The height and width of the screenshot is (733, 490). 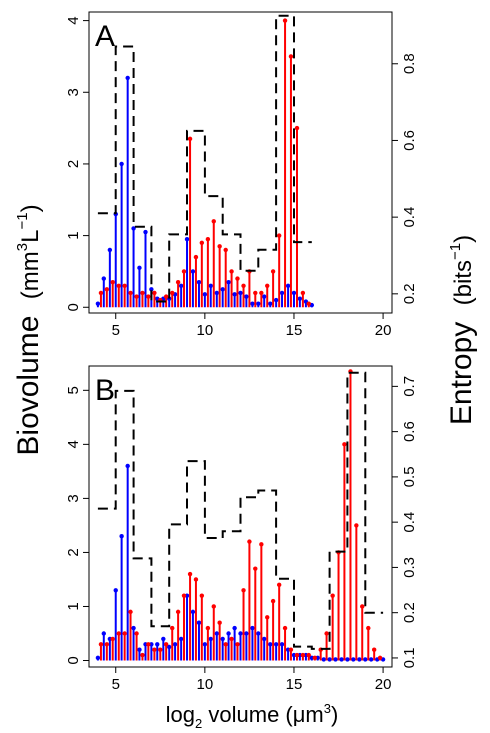 I want to click on y-right-tick-label-b-0.3: 0.3, so click(x=409, y=567).